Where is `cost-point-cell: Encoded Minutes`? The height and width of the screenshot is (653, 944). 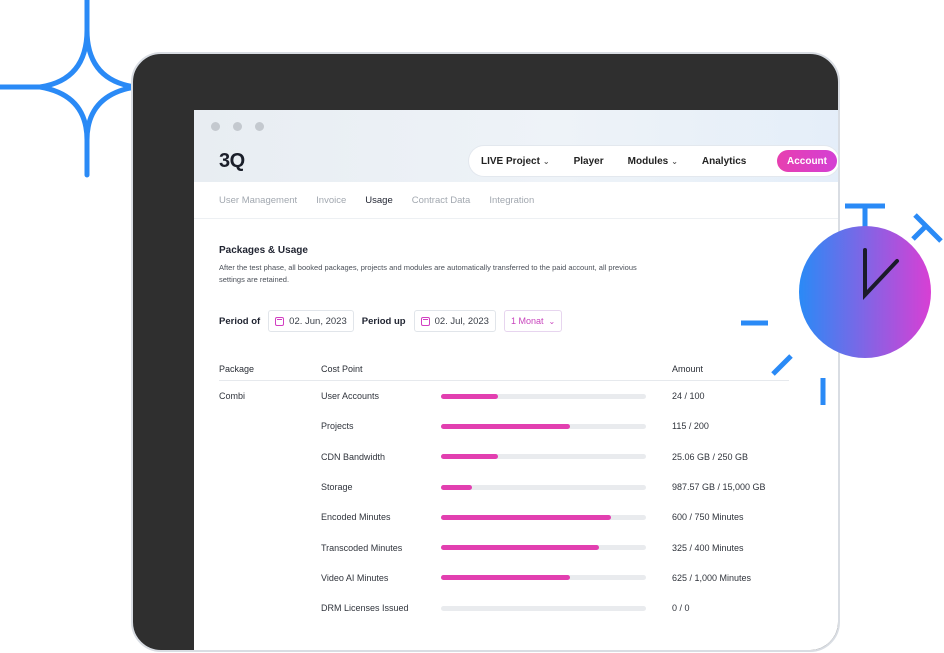
cost-point-cell: Encoded Minutes is located at coordinates (356, 517).